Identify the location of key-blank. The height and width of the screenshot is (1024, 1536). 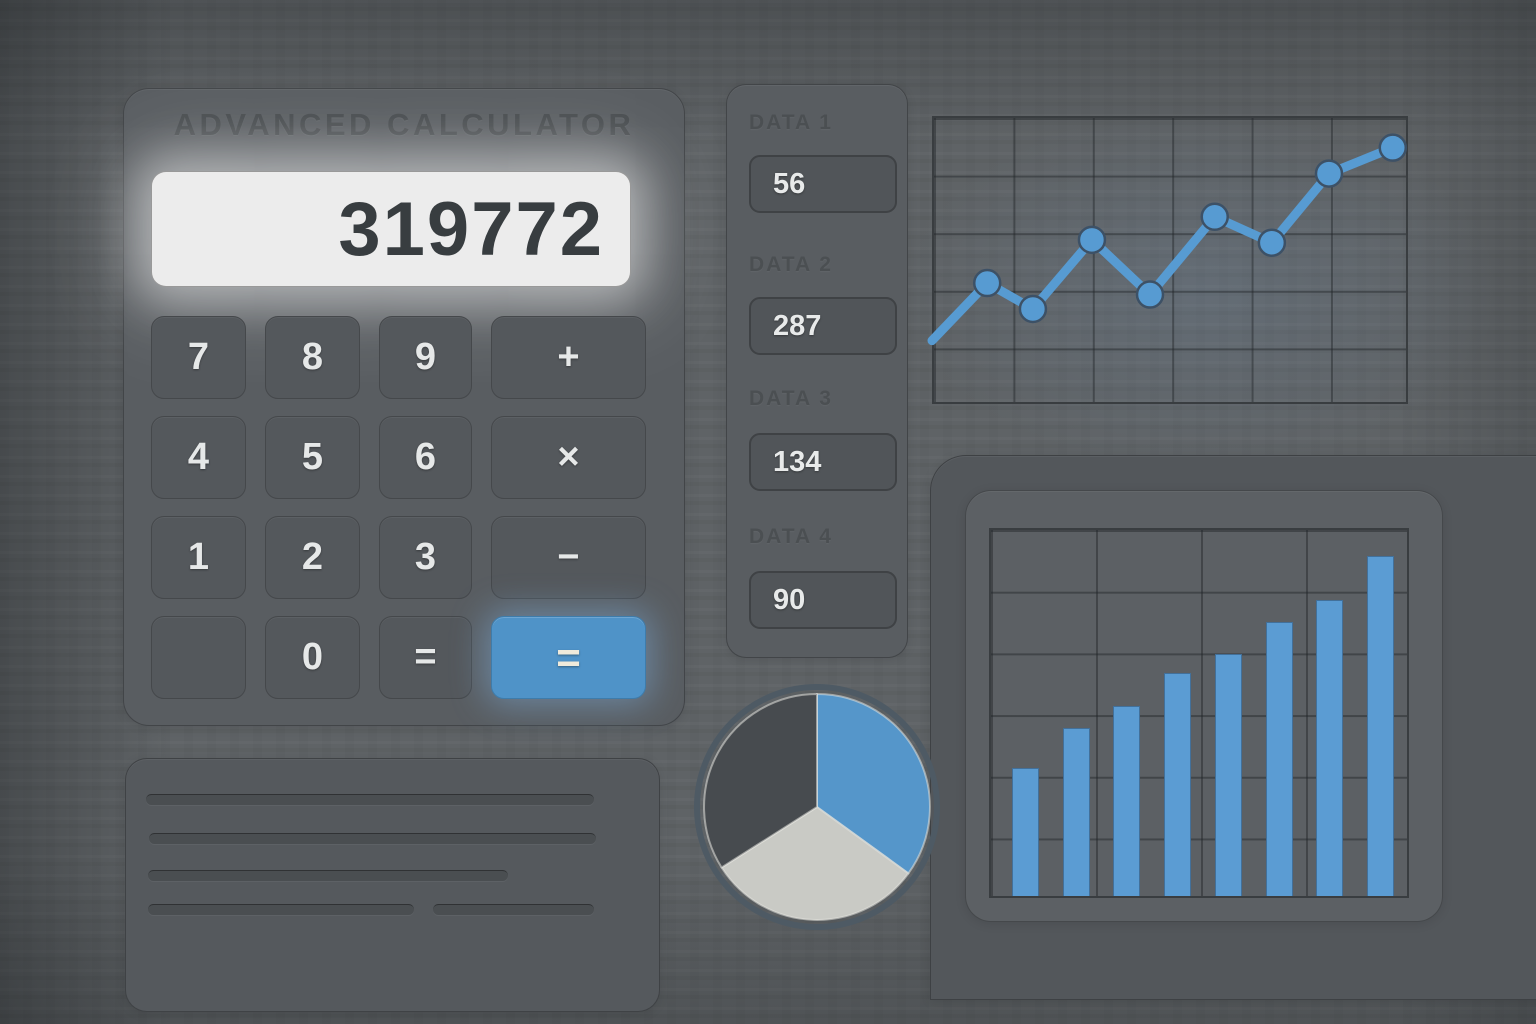
(198, 657).